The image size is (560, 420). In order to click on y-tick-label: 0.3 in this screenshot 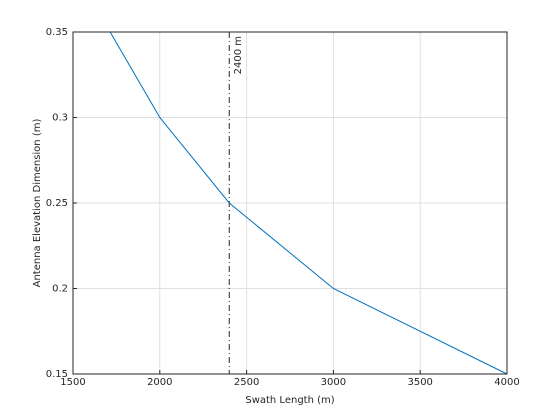, I will do `click(60, 118)`.